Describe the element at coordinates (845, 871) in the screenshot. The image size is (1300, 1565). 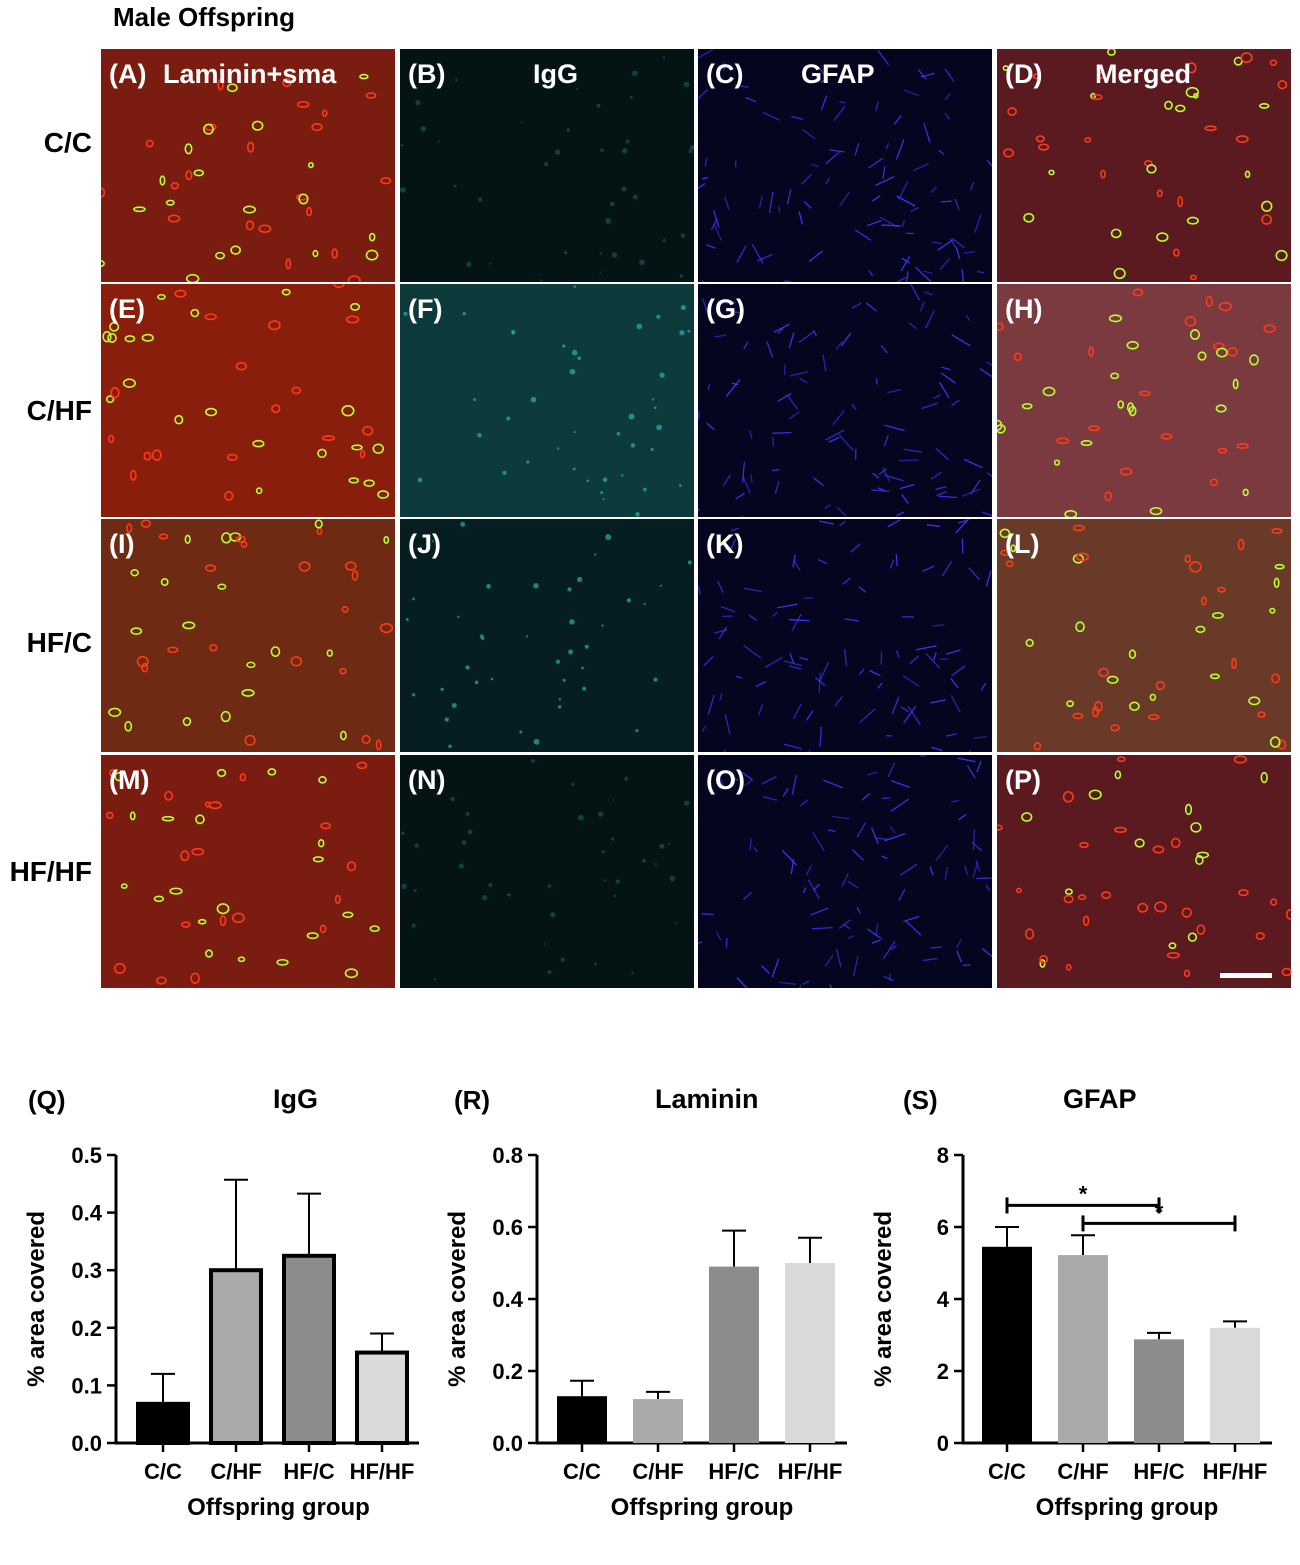
I see `micrograph-gfap-3: (O)` at that location.